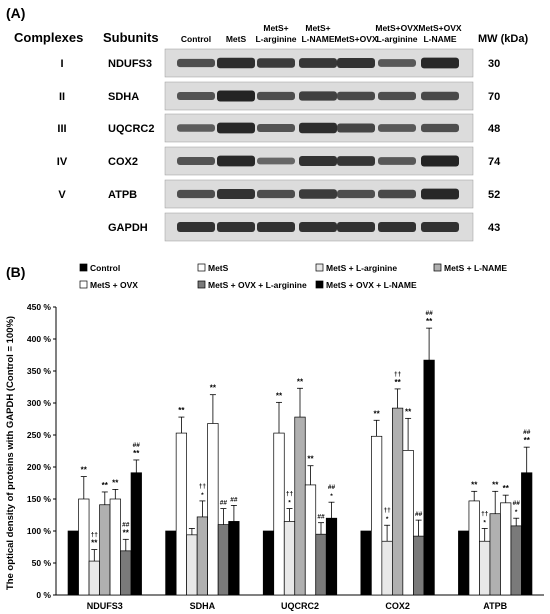 The width and height of the screenshot is (550, 614). I want to click on subunit-label: UQCRC2, so click(131, 129).